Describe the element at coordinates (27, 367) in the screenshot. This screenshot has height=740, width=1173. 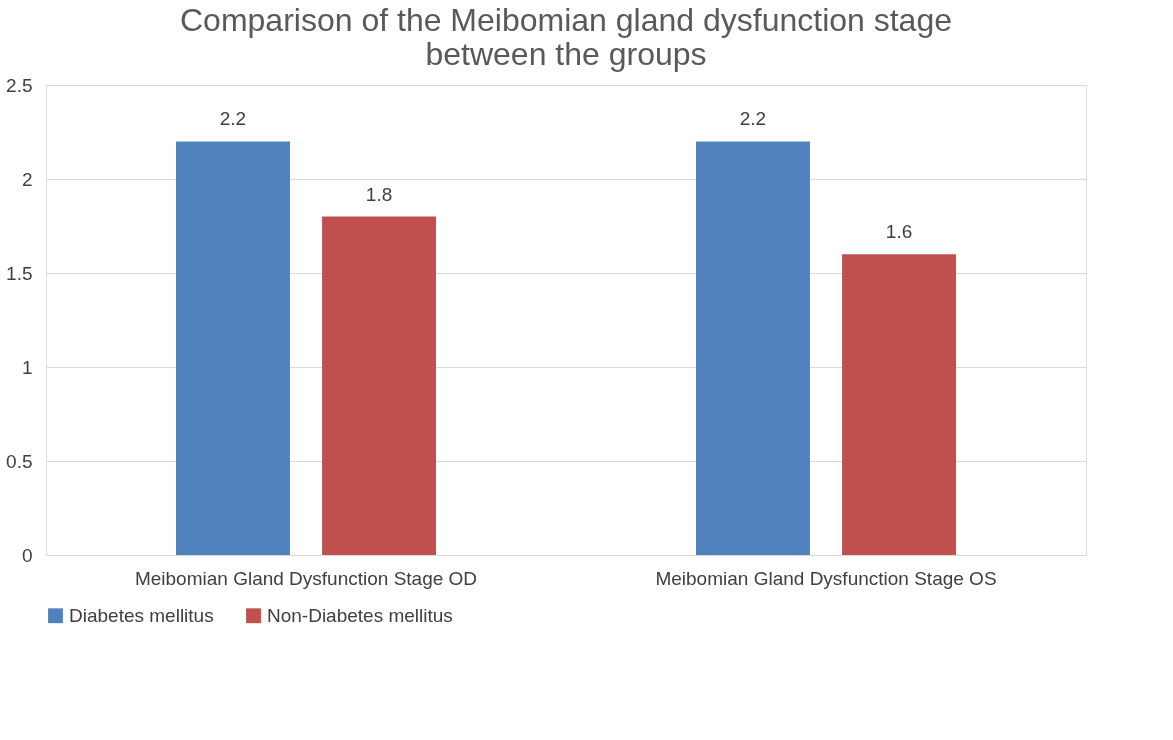
I see `y-tick-label: 1` at that location.